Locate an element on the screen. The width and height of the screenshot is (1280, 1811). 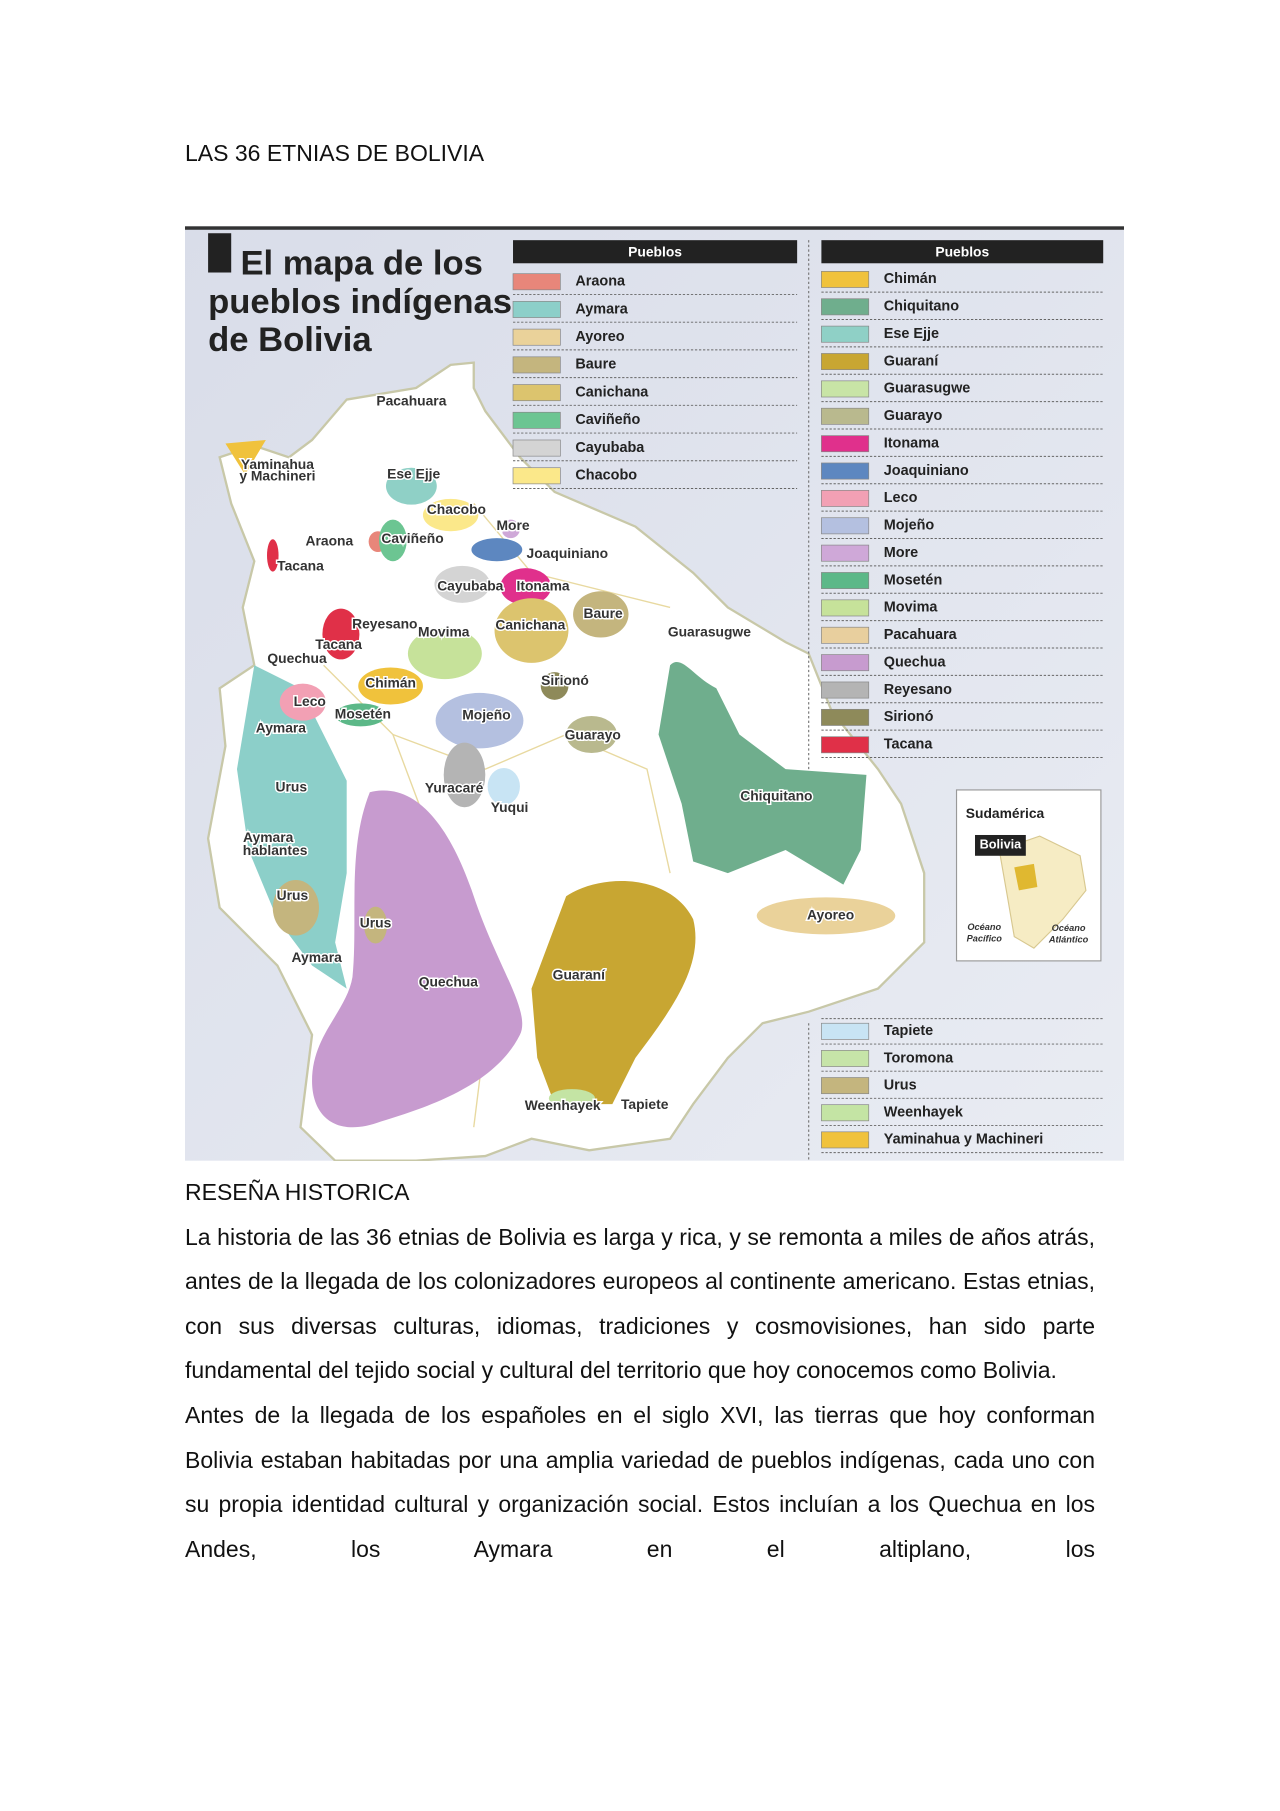
legend-label: Aymara is located at coordinates (601, 309).